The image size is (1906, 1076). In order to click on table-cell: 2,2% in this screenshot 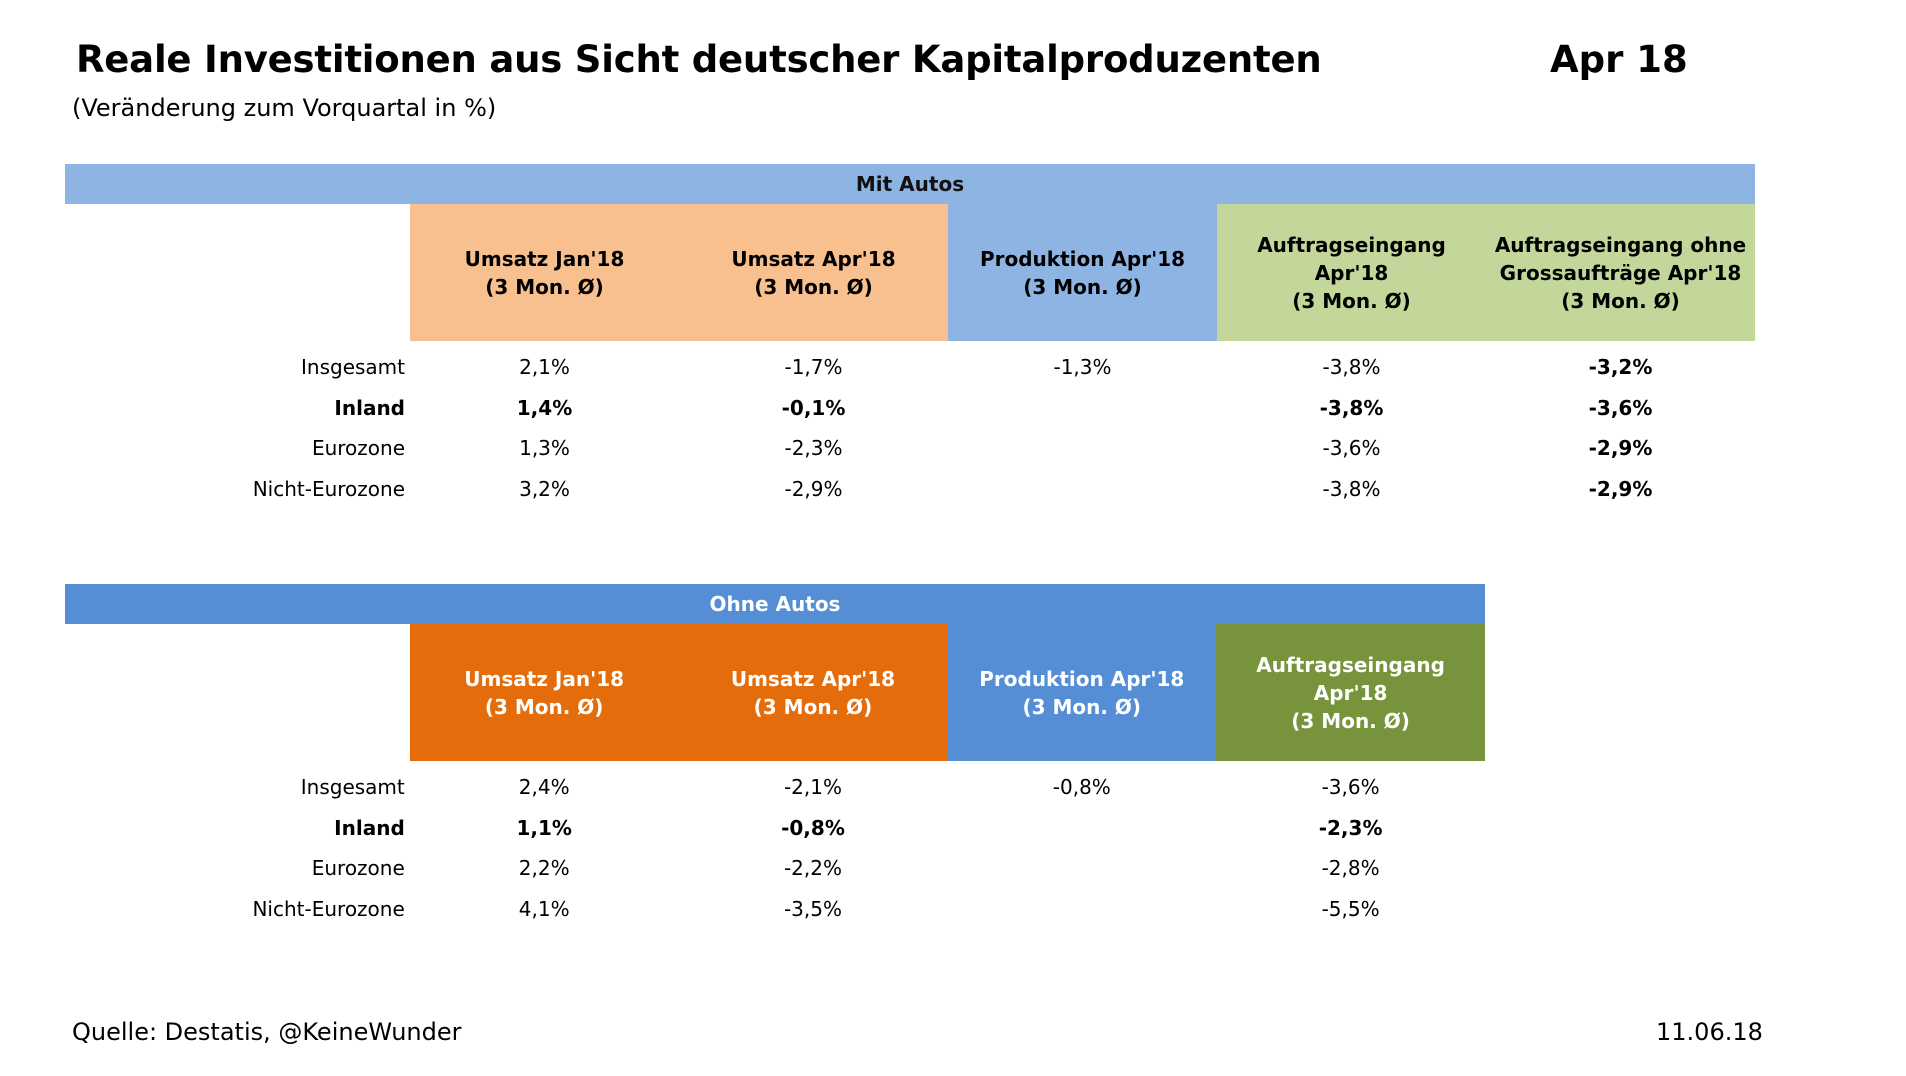, I will do `click(544, 868)`.